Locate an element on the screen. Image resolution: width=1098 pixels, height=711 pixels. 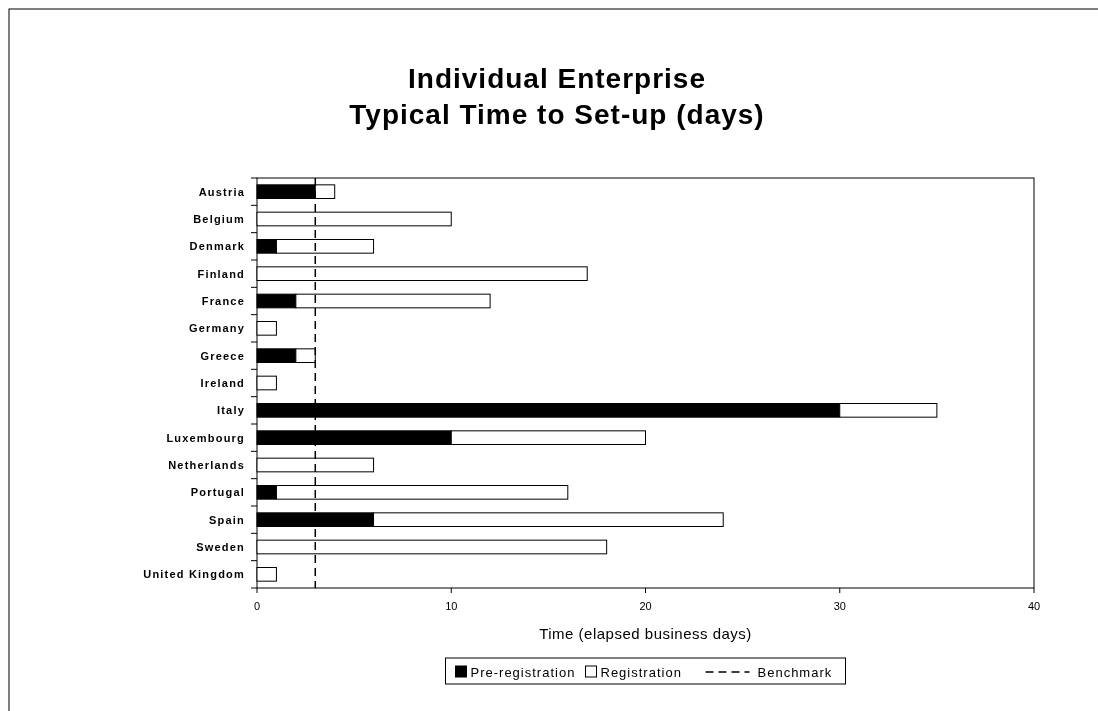
y-tick-label: France is located at coordinates (223, 301).